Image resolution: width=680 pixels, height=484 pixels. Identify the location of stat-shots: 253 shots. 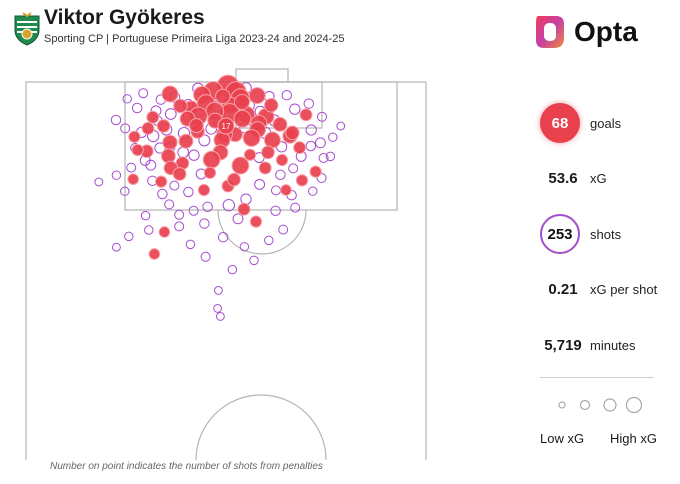
(580, 234).